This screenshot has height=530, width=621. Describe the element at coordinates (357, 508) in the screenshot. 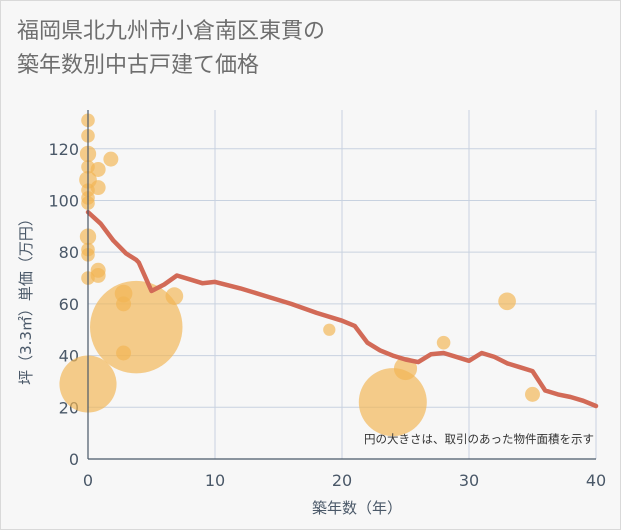

I see `x-axis-label: 築年数（年）` at that location.